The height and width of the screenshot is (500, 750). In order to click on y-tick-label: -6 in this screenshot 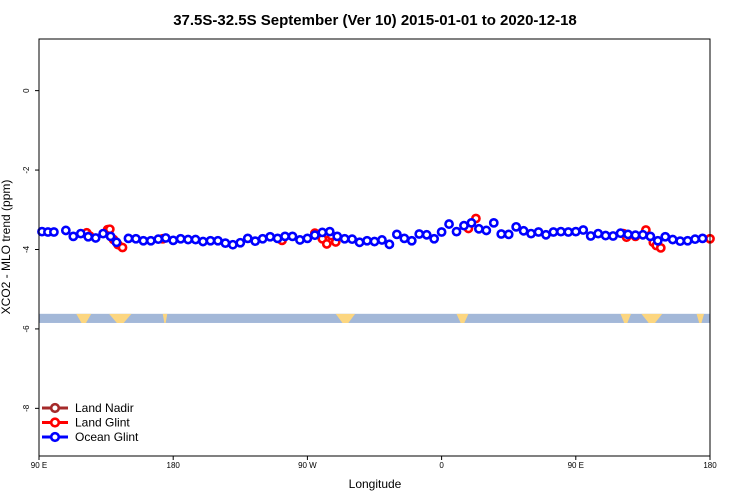, I will do `click(26, 329)`.